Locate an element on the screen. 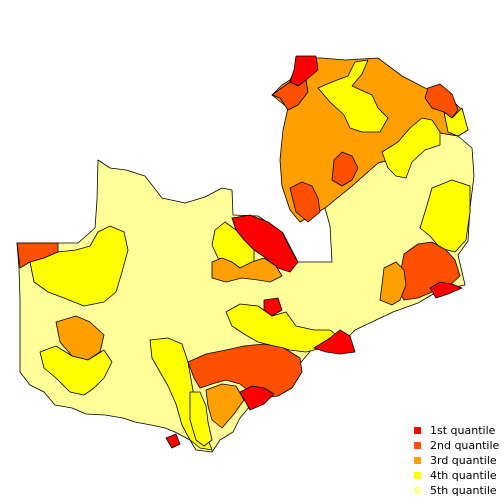  legend-item-5: 5th quantile is located at coordinates (456, 490).